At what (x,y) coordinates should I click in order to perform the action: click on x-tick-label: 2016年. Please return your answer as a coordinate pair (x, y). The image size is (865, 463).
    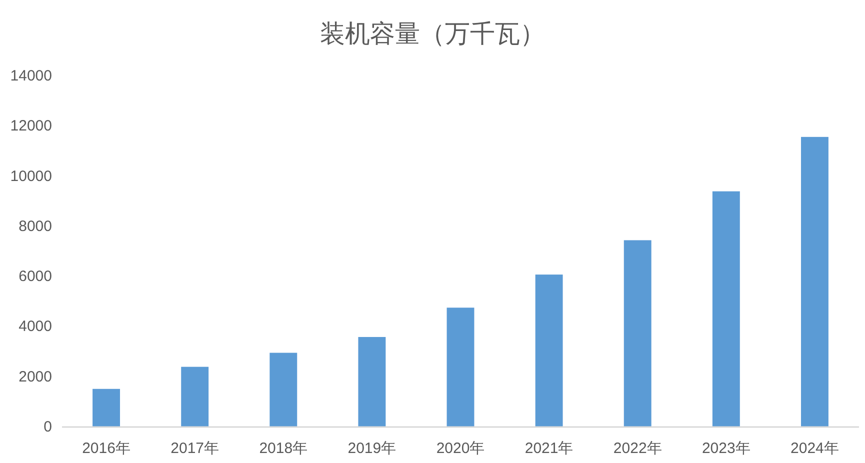
    Looking at the image, I should click on (106, 448).